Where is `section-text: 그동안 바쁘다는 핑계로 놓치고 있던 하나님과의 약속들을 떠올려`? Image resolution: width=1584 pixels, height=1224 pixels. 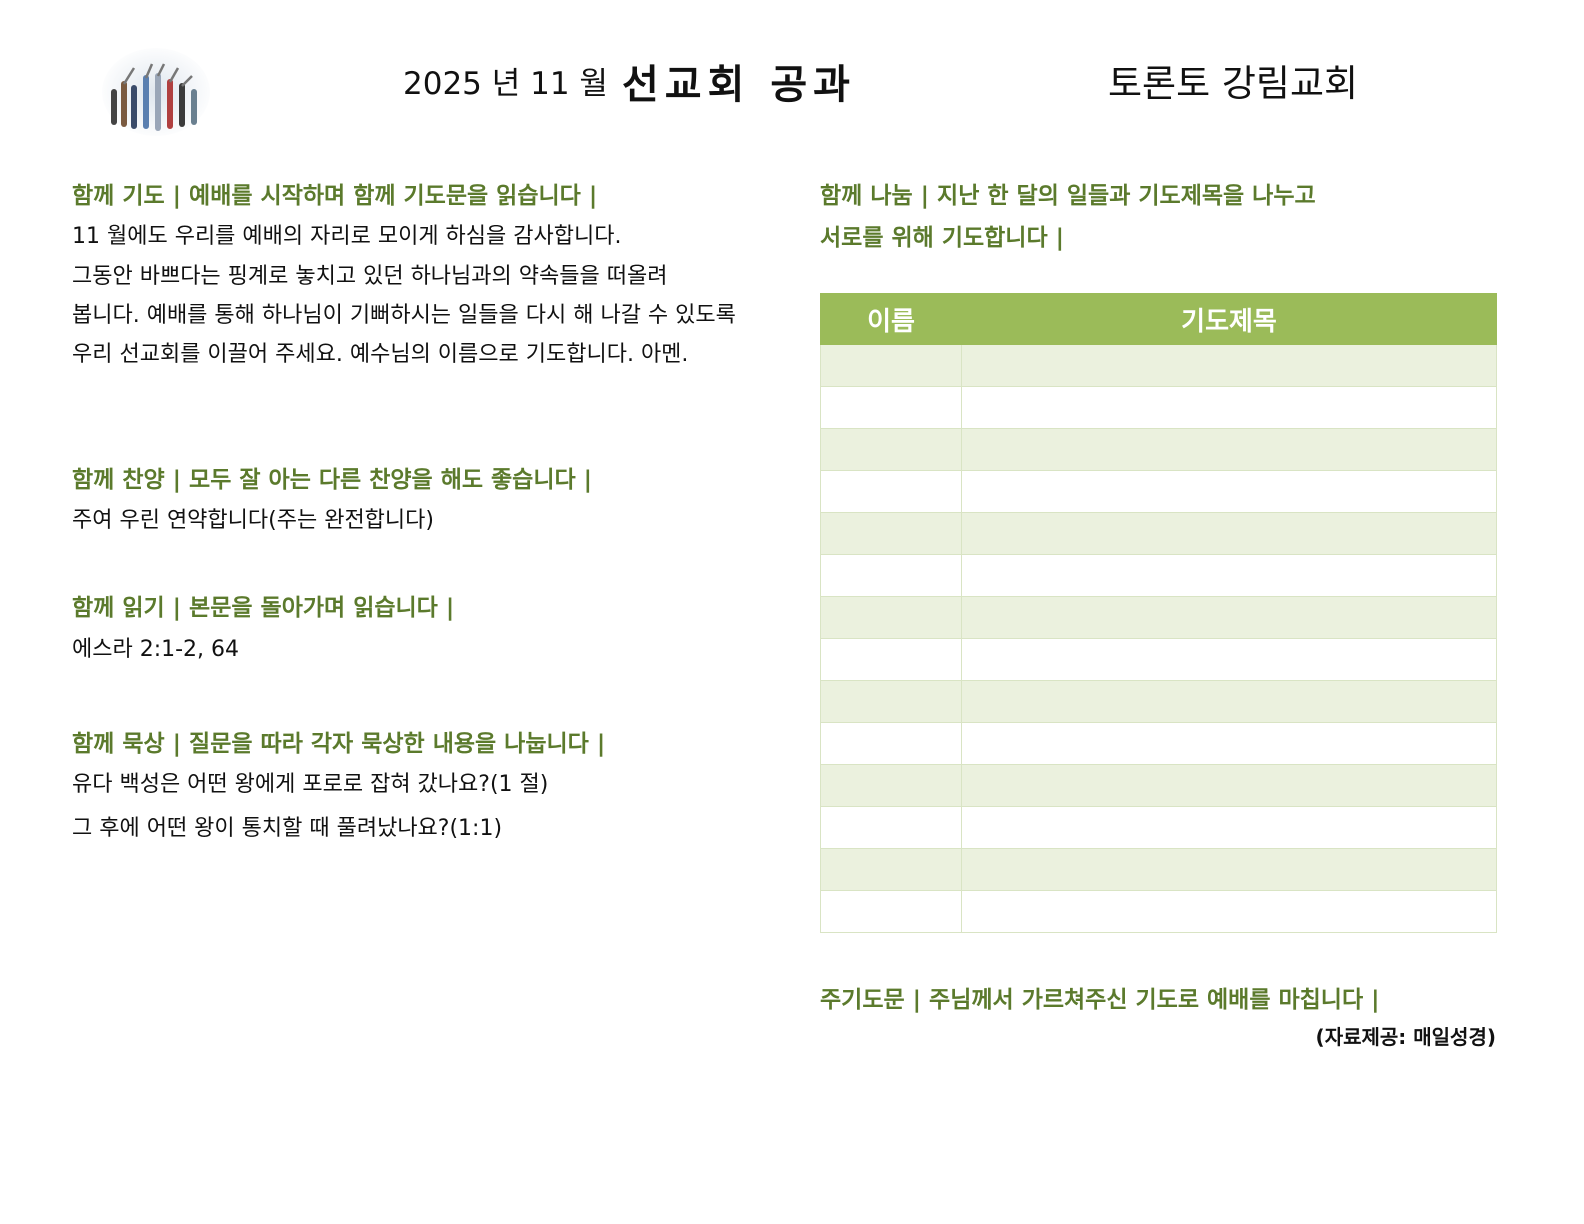
section-text: 그동안 바쁘다는 핑계로 놓치고 있던 하나님과의 약속들을 떠올려 is located at coordinates (370, 276).